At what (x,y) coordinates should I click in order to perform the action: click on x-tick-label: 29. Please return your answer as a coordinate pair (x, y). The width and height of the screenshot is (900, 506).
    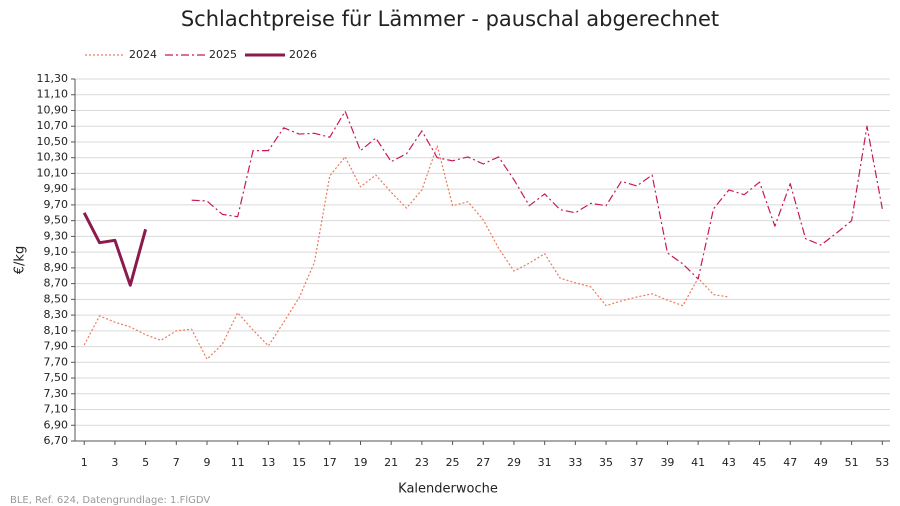
    Looking at the image, I should click on (514, 462).